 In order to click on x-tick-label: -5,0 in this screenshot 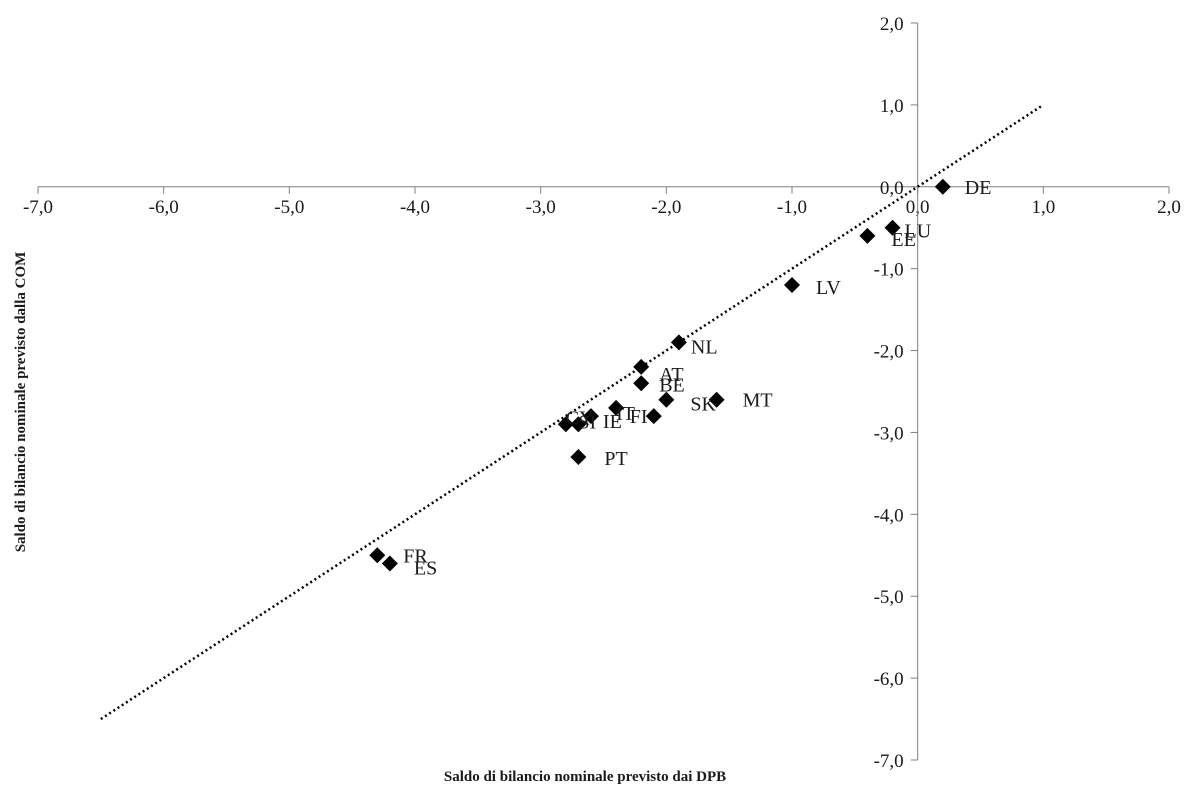, I will do `click(289, 207)`.